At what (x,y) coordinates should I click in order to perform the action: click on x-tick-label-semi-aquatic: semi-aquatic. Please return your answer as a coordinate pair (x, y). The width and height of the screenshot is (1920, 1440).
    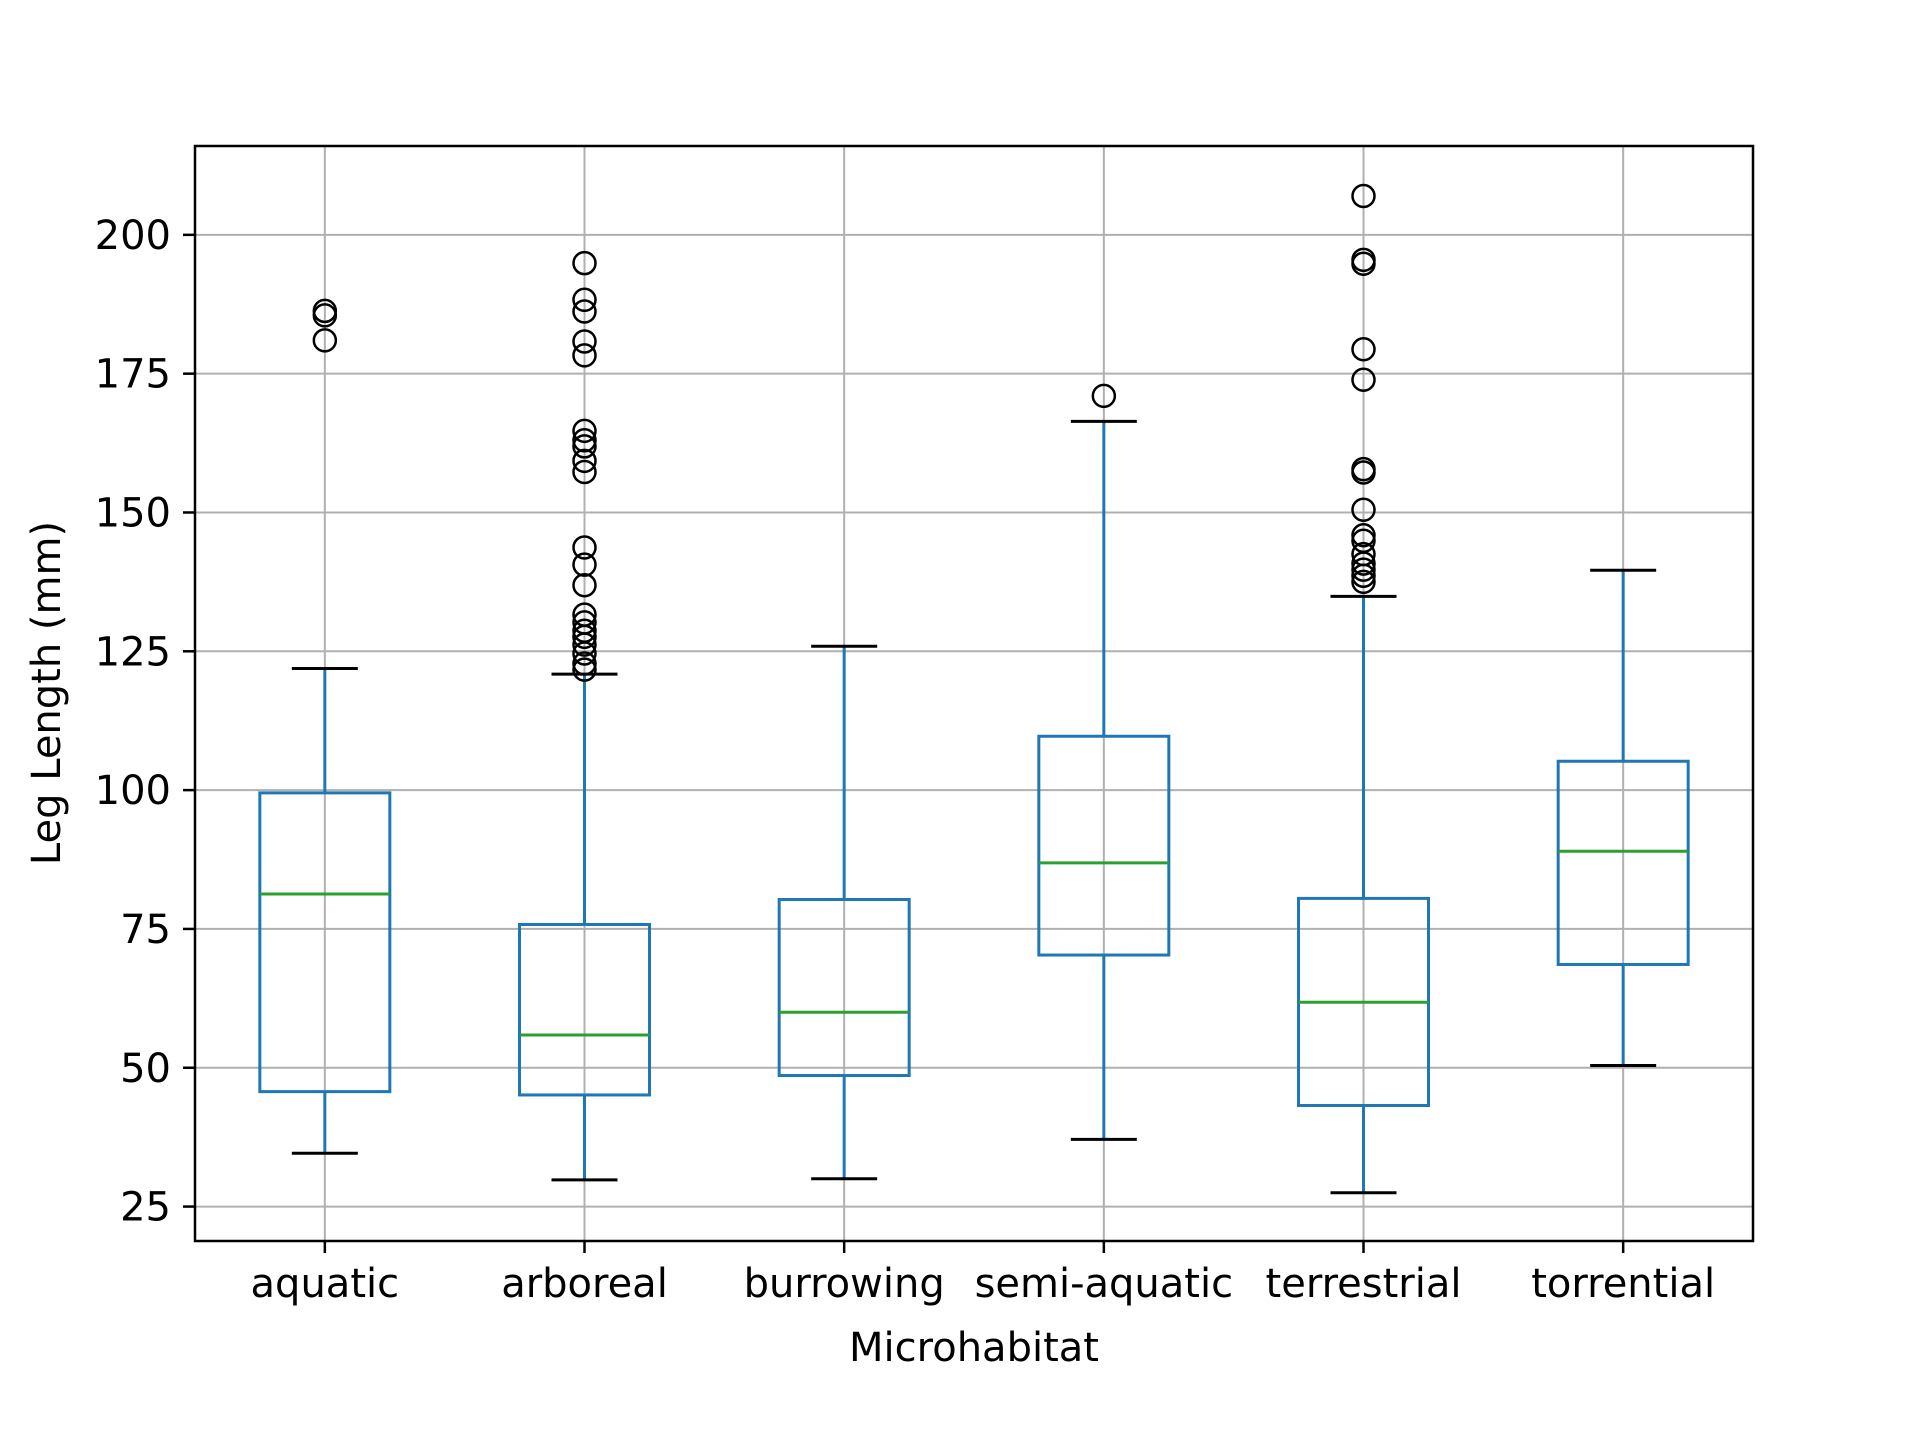
    Looking at the image, I should click on (1104, 1284).